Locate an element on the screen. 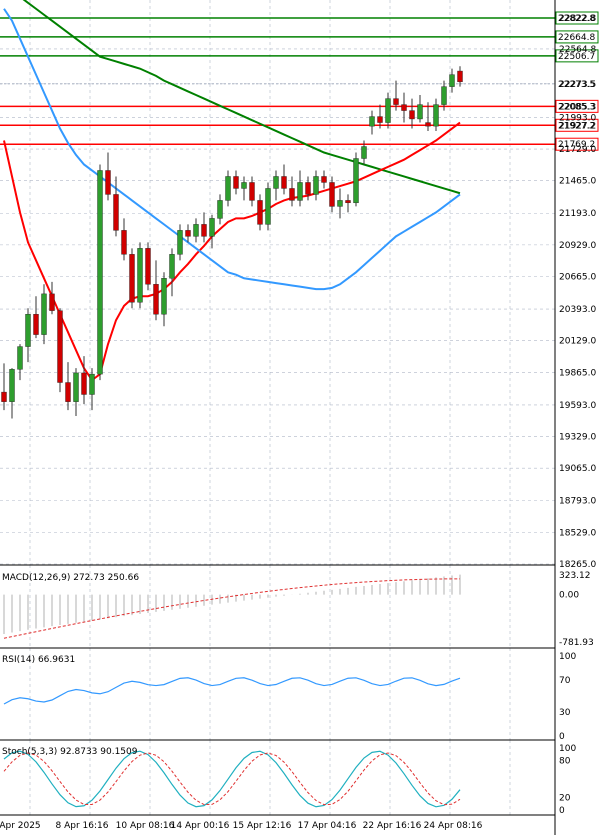  stoch-d-line is located at coordinates (232, 779).